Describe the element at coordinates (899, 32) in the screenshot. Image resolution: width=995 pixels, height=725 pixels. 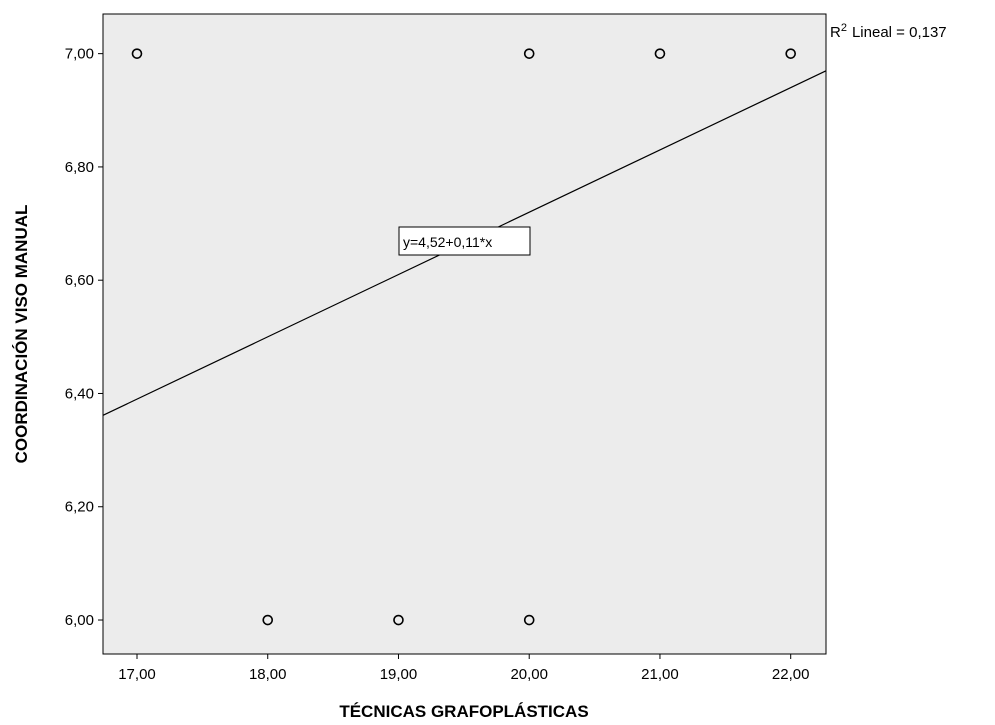
I see `r-squared-value: Lineal = 0,137` at that location.